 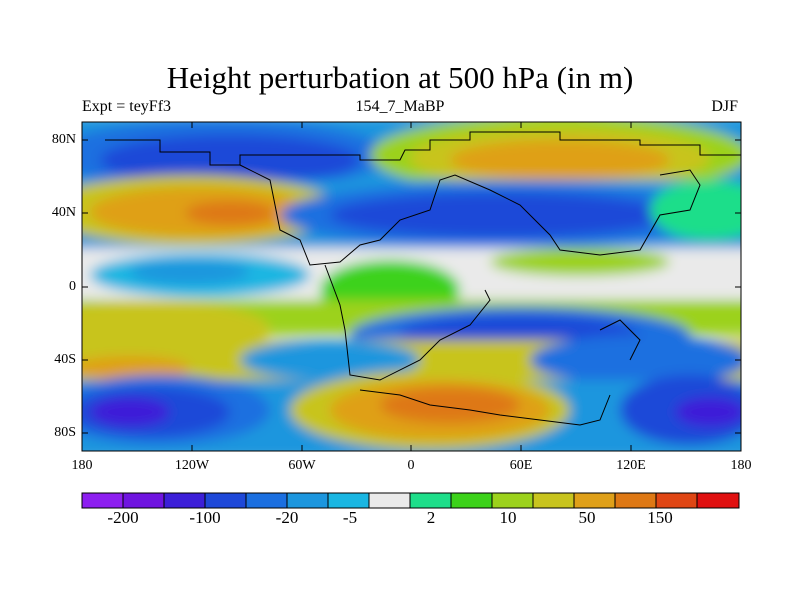 What do you see at coordinates (350, 517) in the screenshot?
I see `colorbar-label: -5` at bounding box center [350, 517].